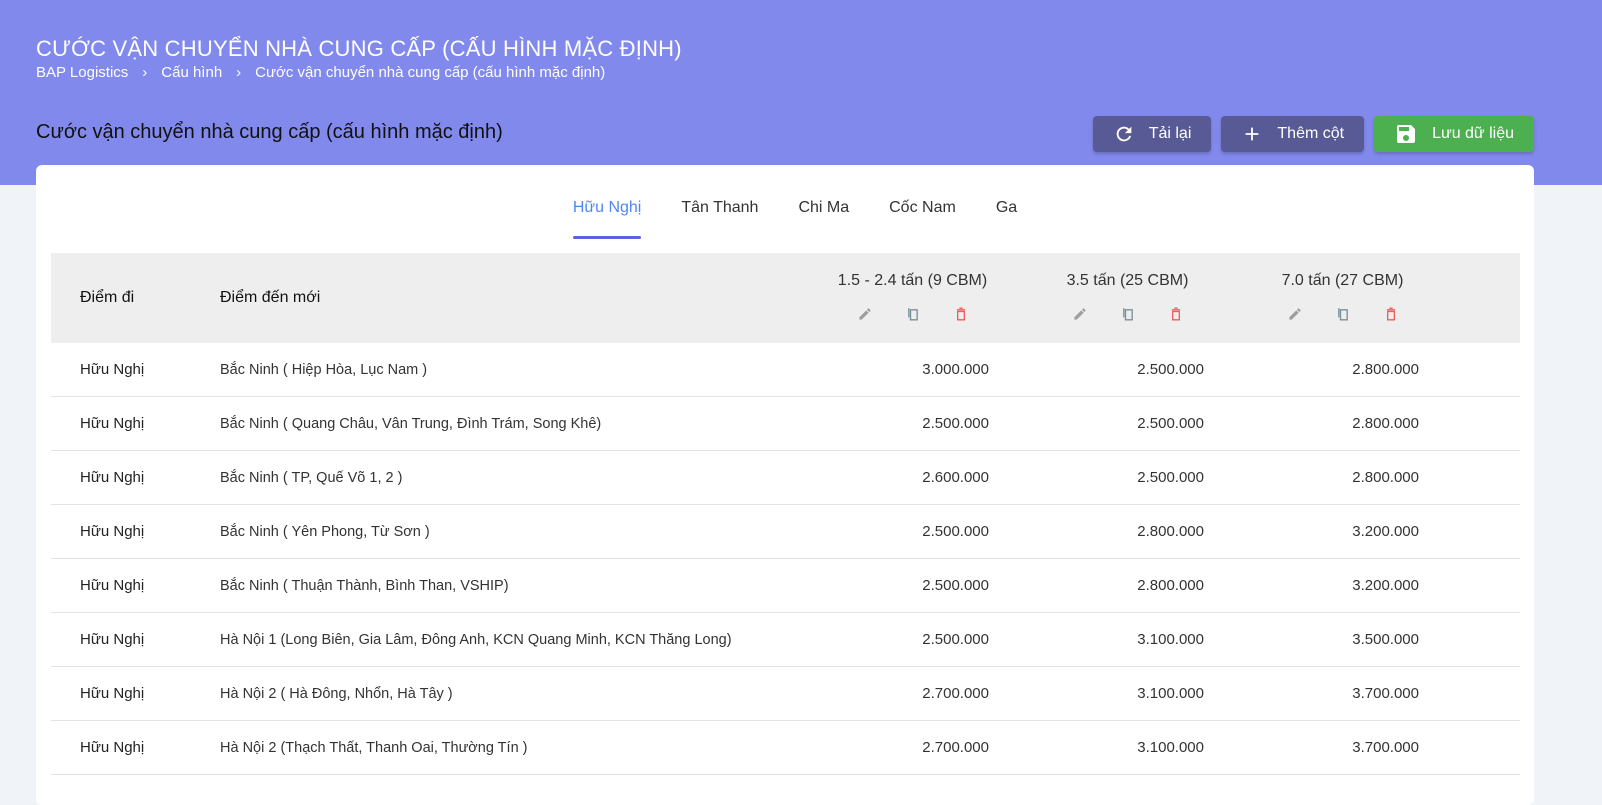 The image size is (1602, 805). What do you see at coordinates (82, 72) in the screenshot?
I see `breadcrumb-item: BAP Logistics` at bounding box center [82, 72].